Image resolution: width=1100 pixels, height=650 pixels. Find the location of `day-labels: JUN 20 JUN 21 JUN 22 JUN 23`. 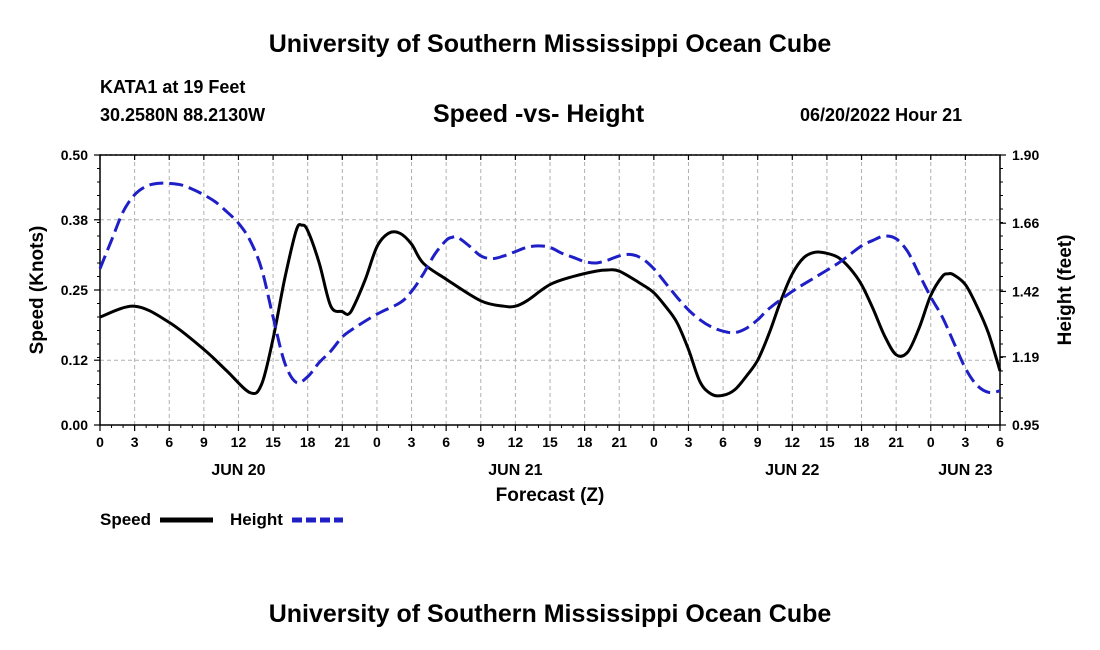

day-labels: JUN 20 JUN 21 JUN 22 JUN 23 is located at coordinates (601, 470).